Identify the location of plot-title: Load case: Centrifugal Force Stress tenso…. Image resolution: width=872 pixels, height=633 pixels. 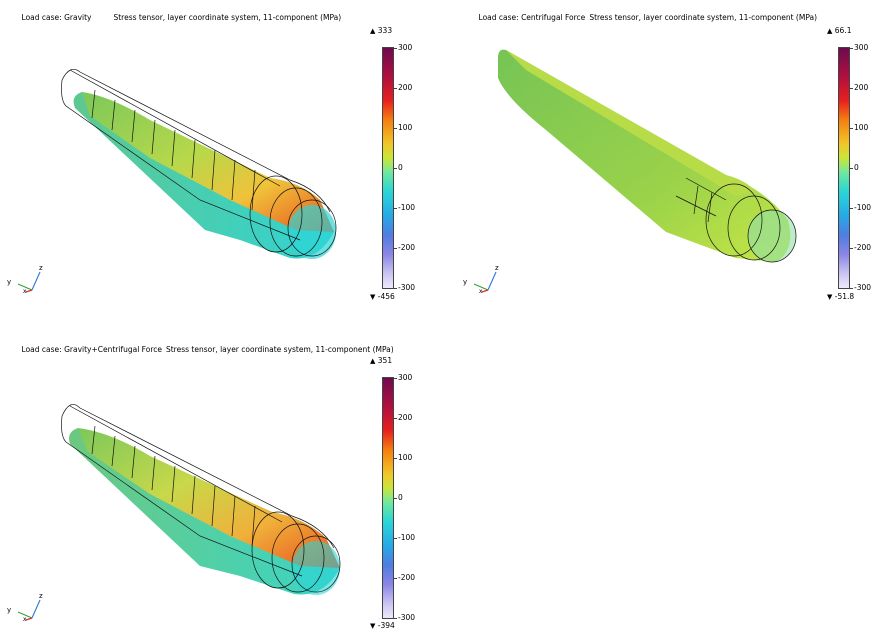
(643, 17).